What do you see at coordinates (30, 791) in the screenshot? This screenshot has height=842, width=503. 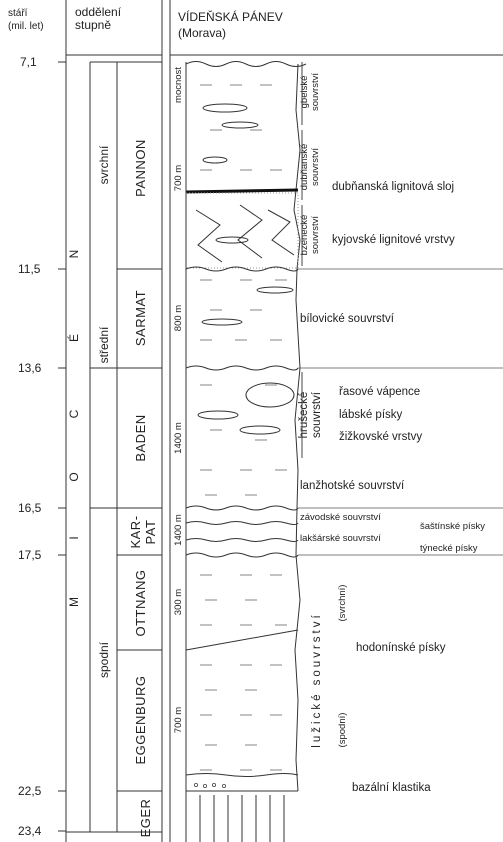 I see `age-label-6: 22,5` at bounding box center [30, 791].